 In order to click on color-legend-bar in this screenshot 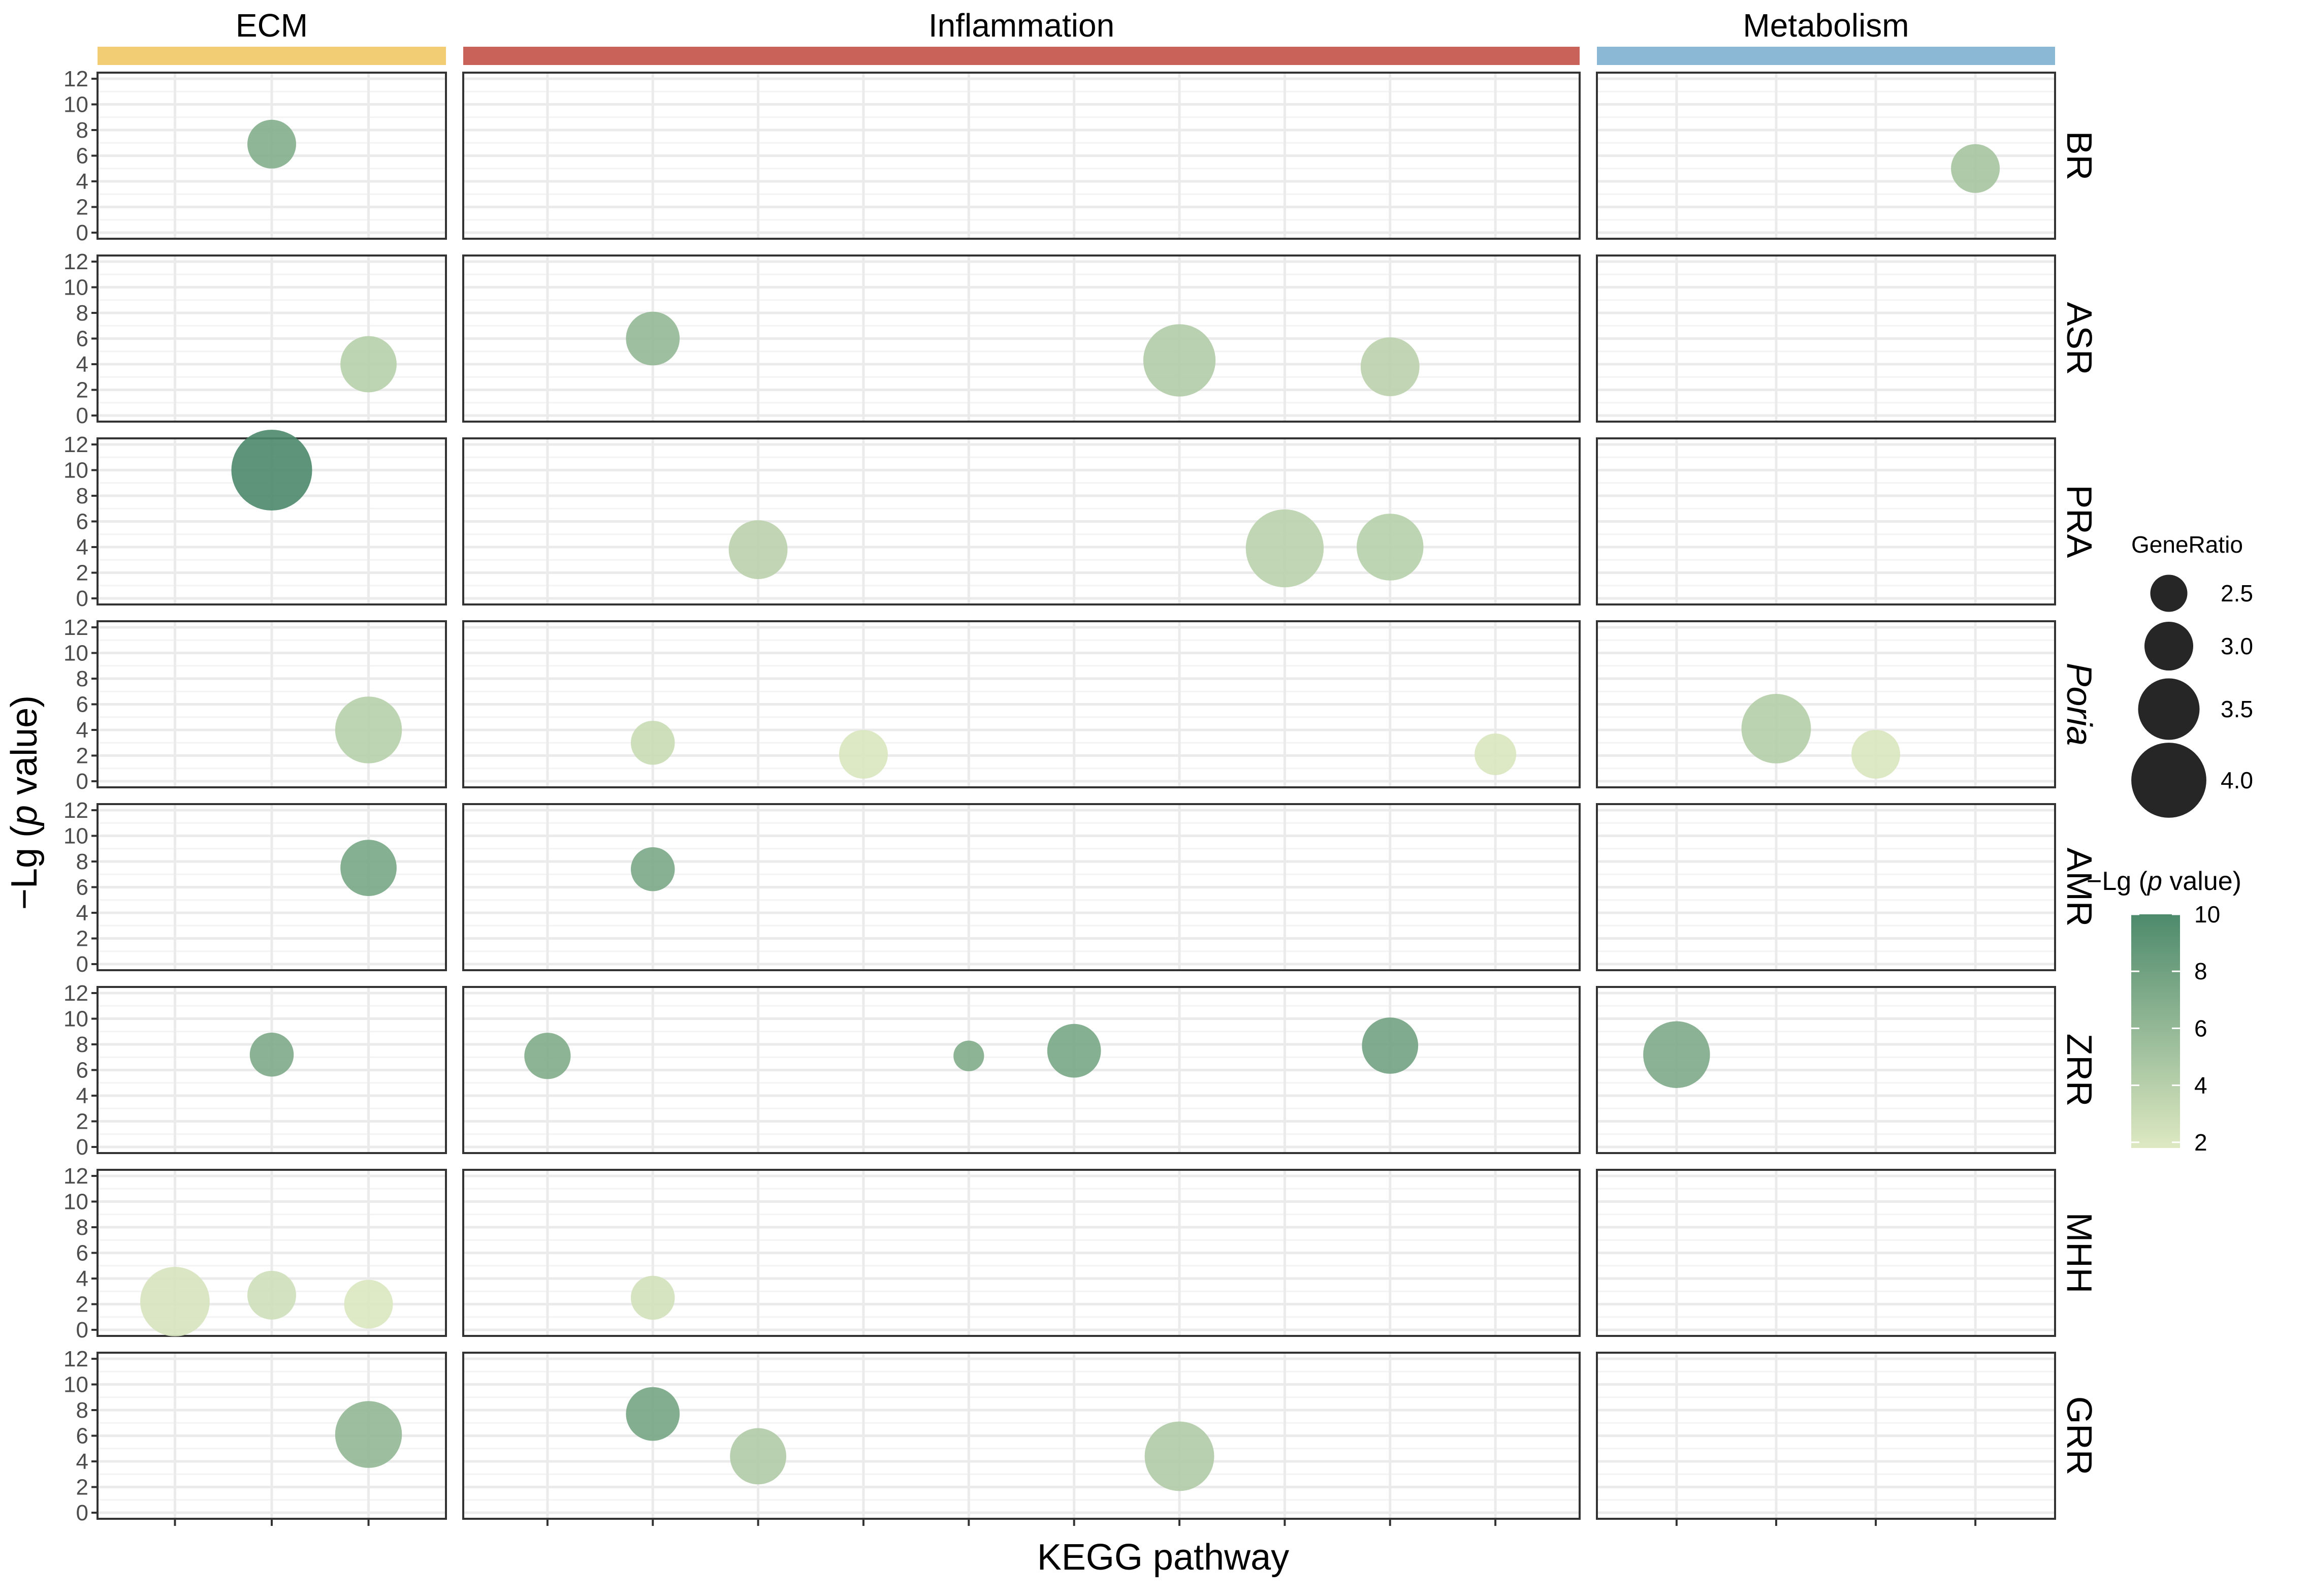, I will do `click(2155, 1031)`.